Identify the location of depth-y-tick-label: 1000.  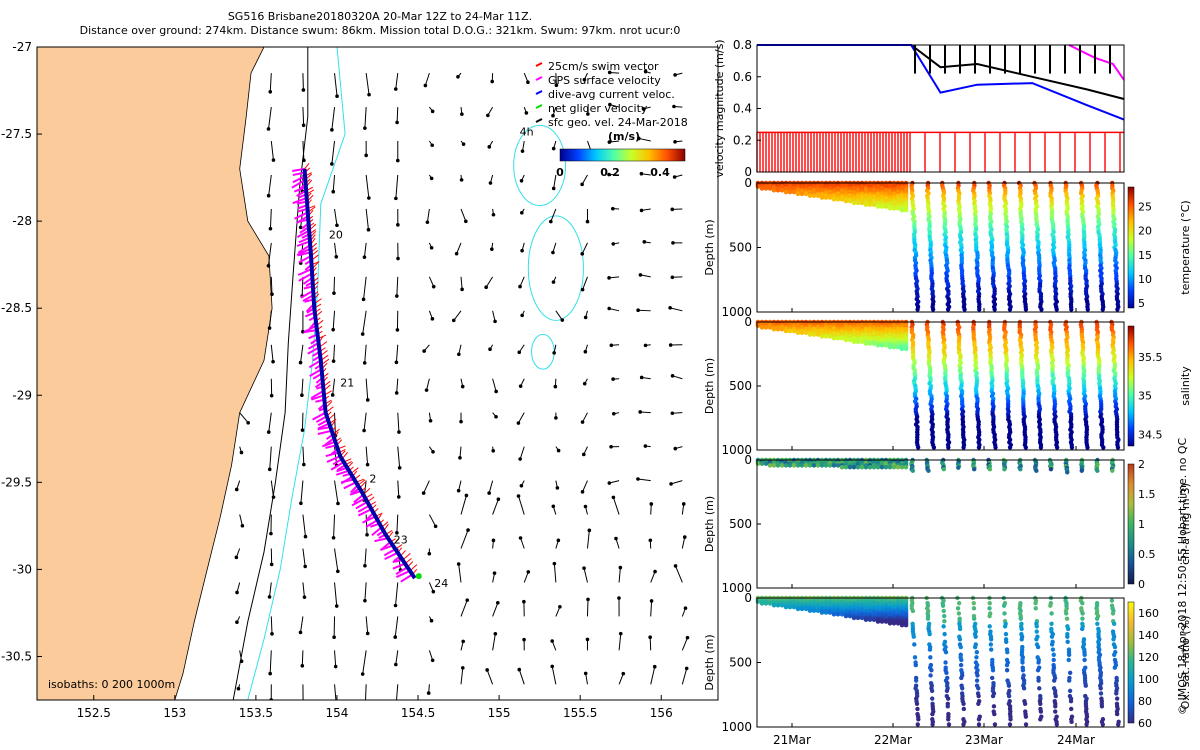
(736, 450).